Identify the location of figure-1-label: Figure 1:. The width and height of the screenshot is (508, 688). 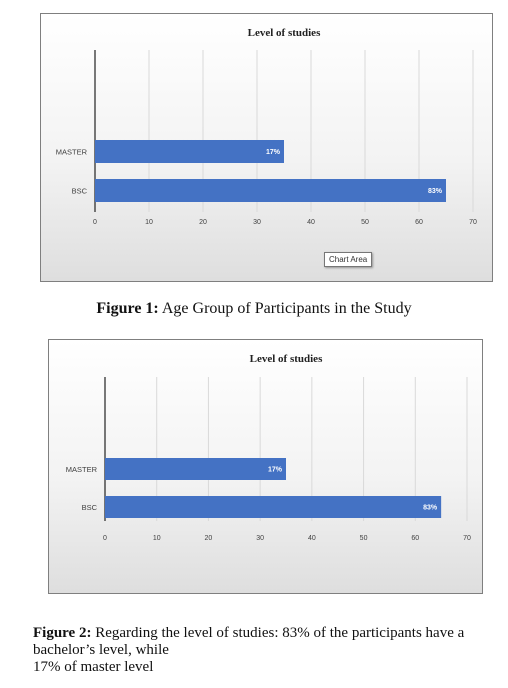
(127, 308).